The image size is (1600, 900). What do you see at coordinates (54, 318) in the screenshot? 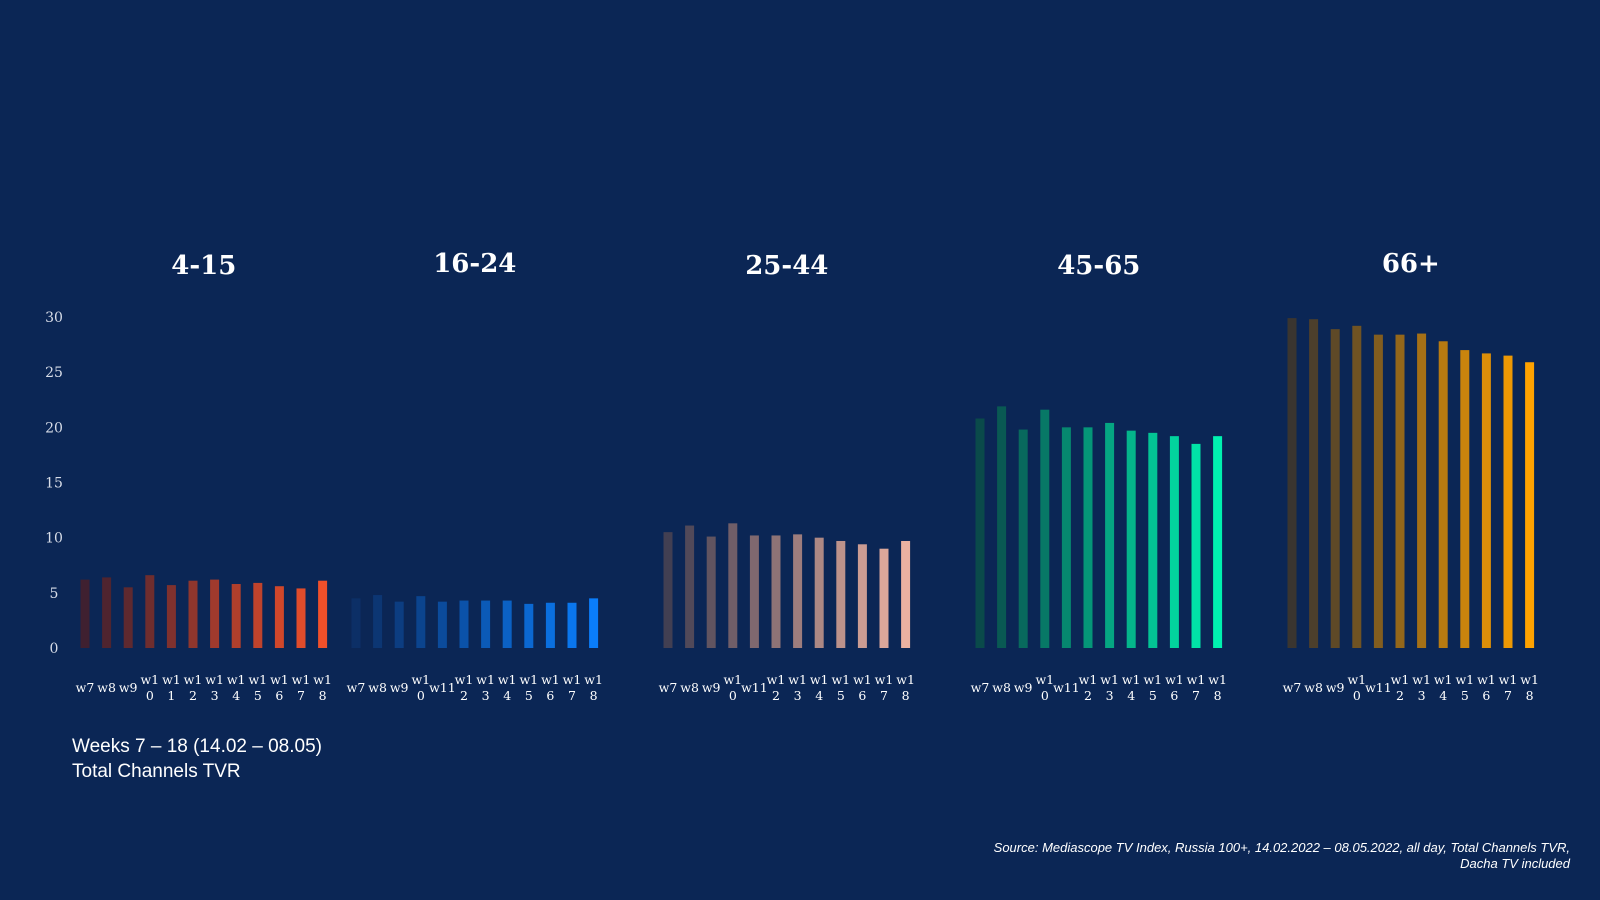
I see `y-tick-label: 30` at bounding box center [54, 318].